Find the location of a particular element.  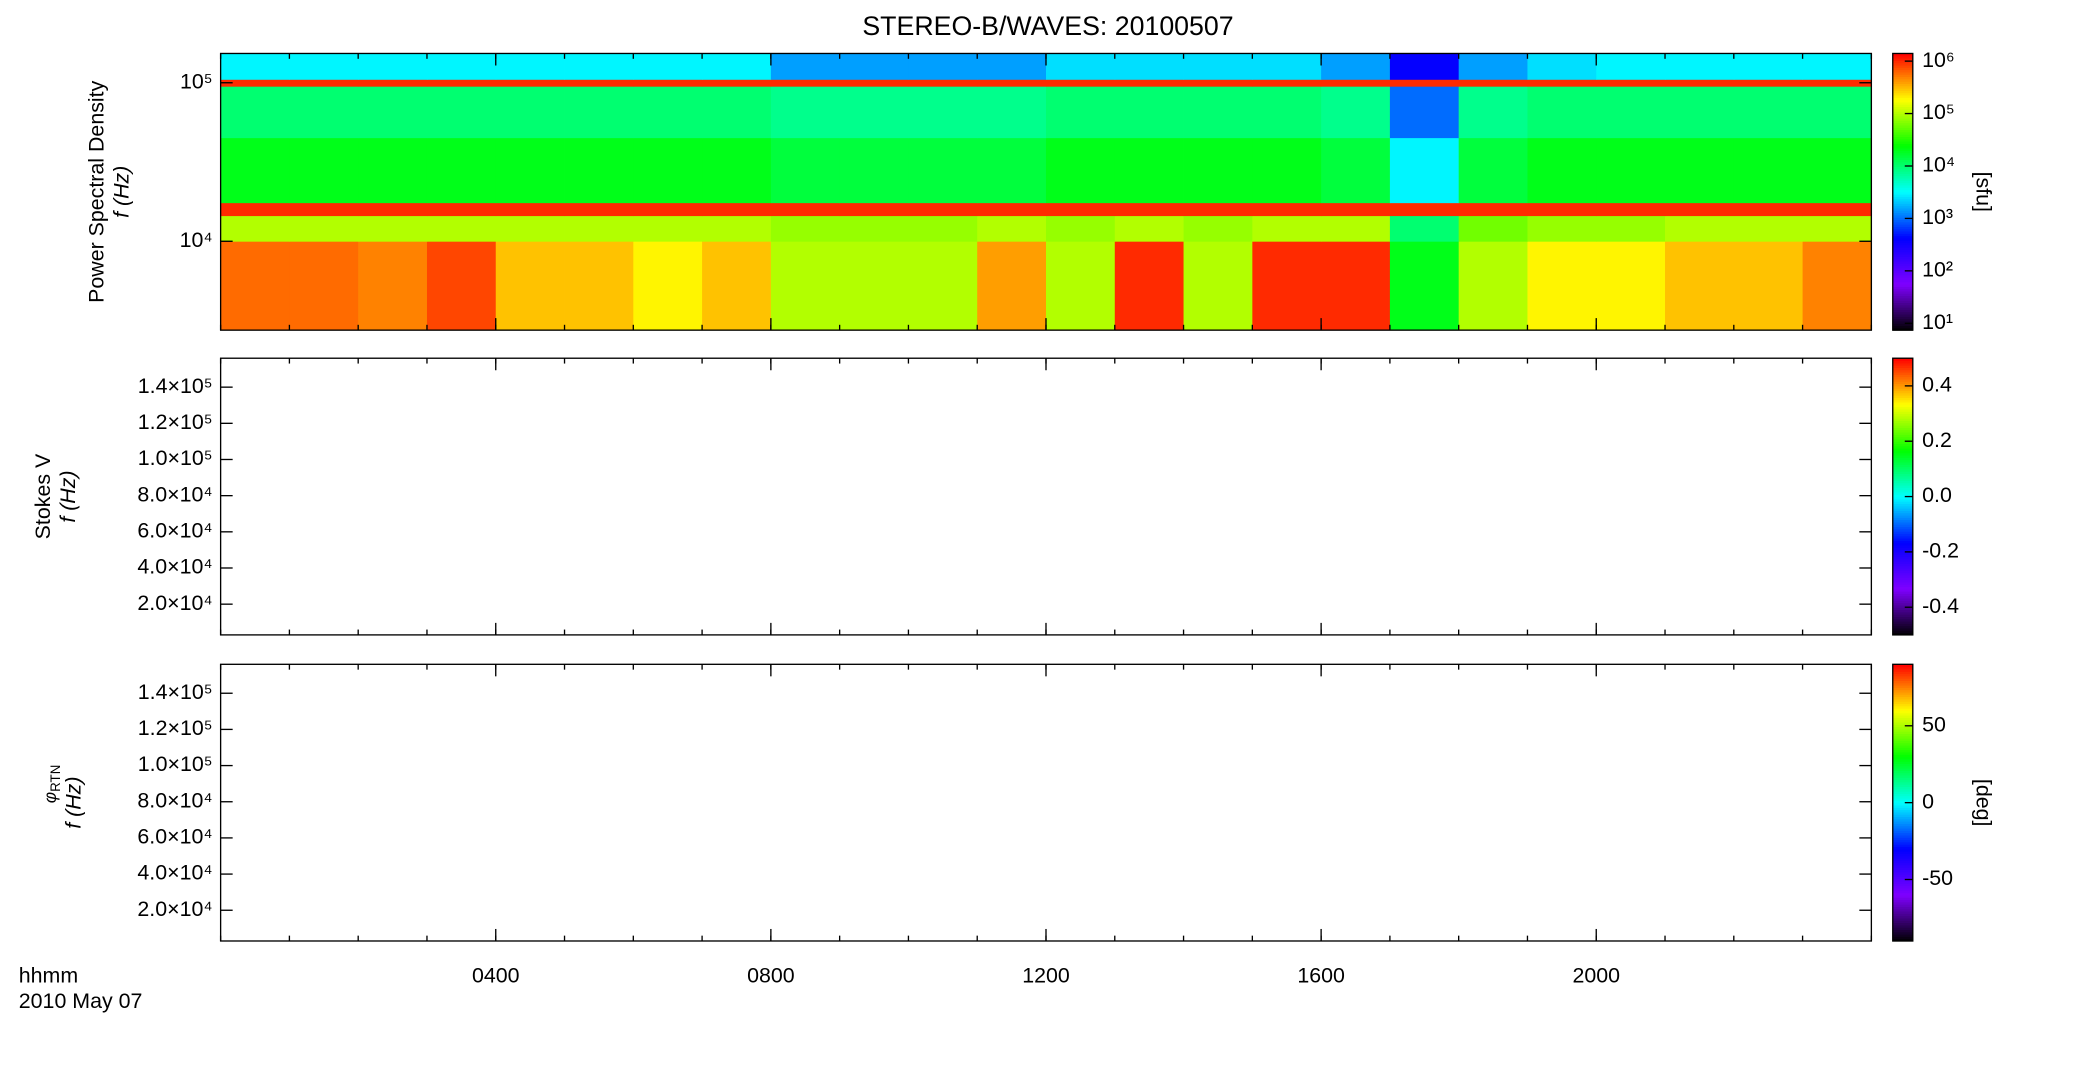

colorbar-tick-label: 50 is located at coordinates (1934, 724).